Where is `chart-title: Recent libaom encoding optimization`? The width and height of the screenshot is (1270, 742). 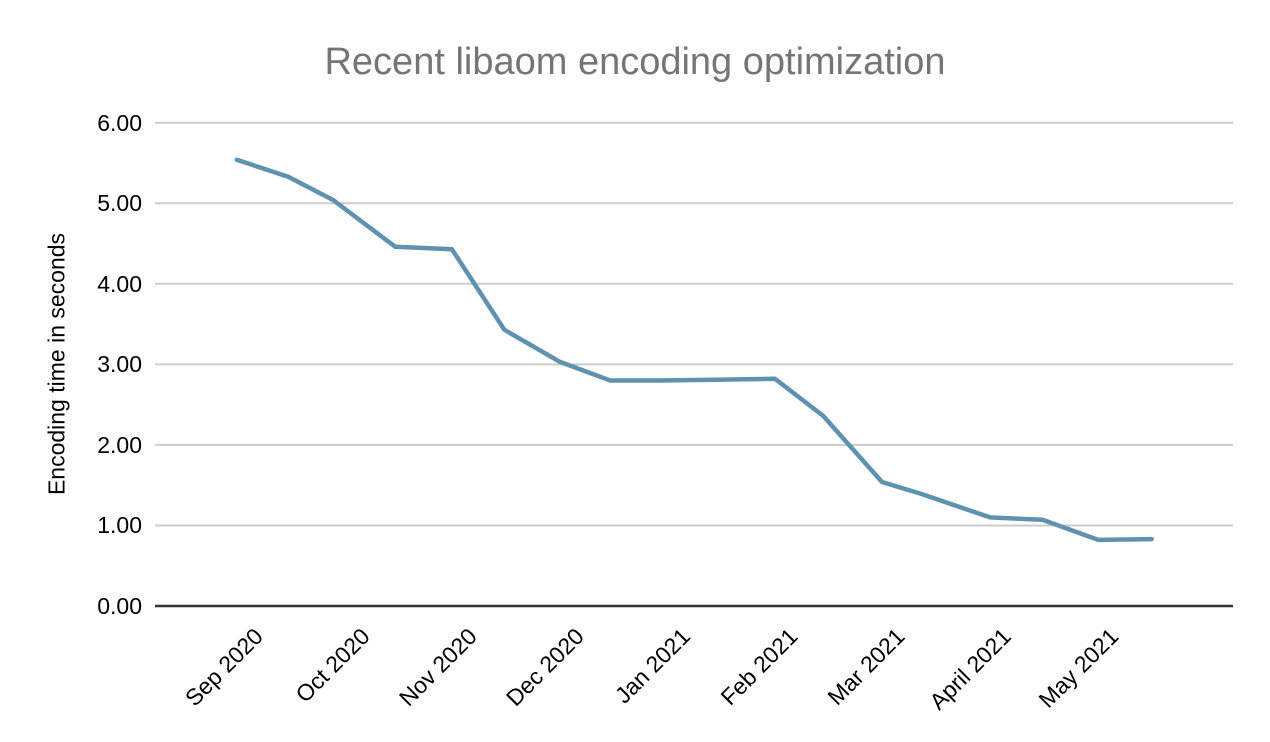 chart-title: Recent libaom encoding optimization is located at coordinates (635, 62).